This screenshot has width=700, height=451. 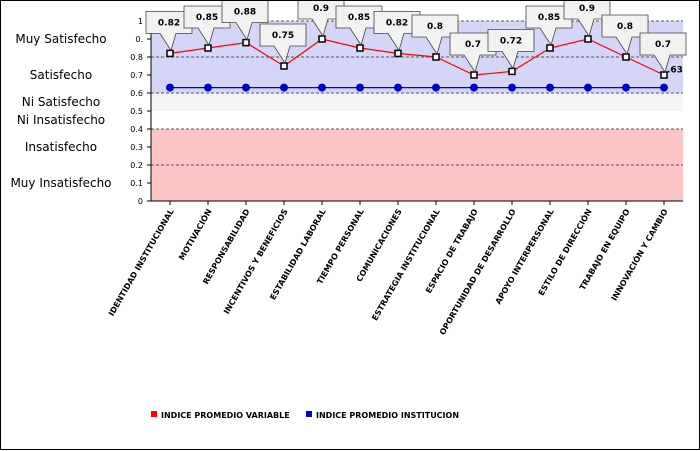 What do you see at coordinates (61, 147) in the screenshot?
I see `band-label-4: Insatisfecho` at bounding box center [61, 147].